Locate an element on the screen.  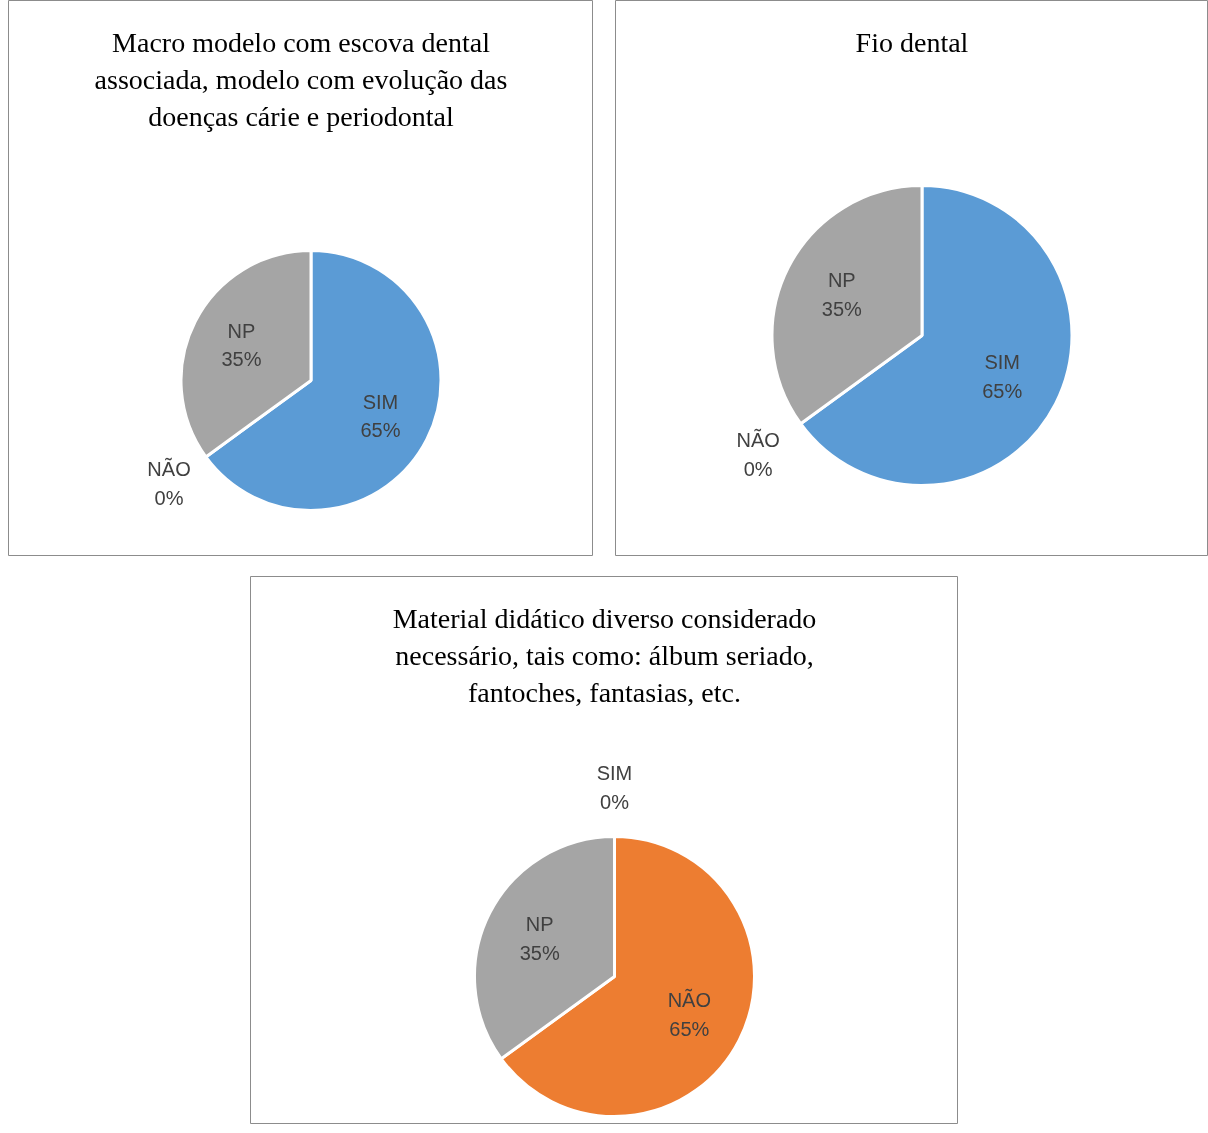
slice-label: NÃO is located at coordinates (689, 1000).